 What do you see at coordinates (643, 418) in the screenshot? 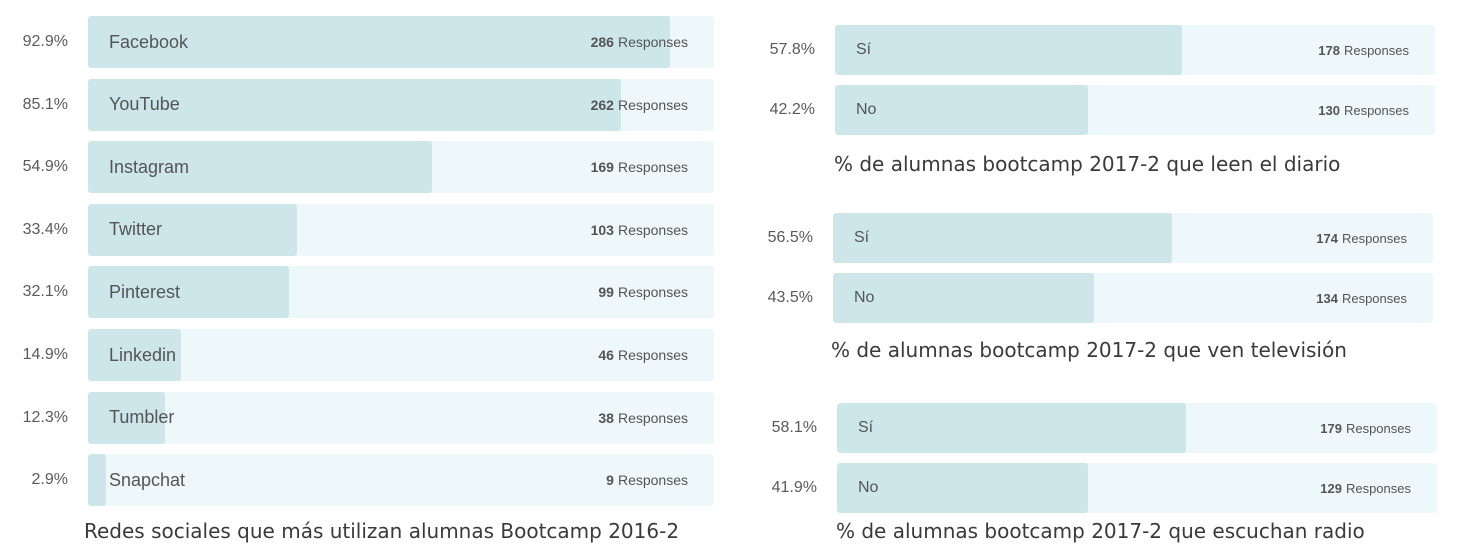
I see `bar-responses-label: 38 Responses` at bounding box center [643, 418].